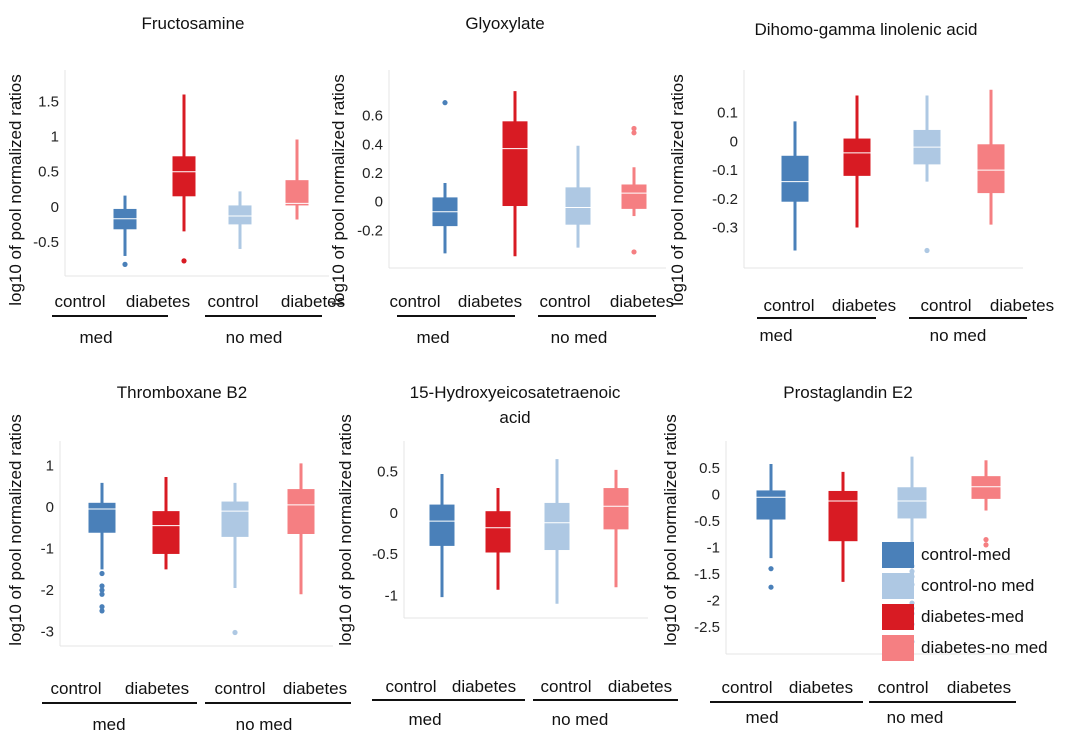 The image size is (1078, 735). Describe the element at coordinates (727, 113) in the screenshot. I see `y-tick-label: 0.1` at that location.